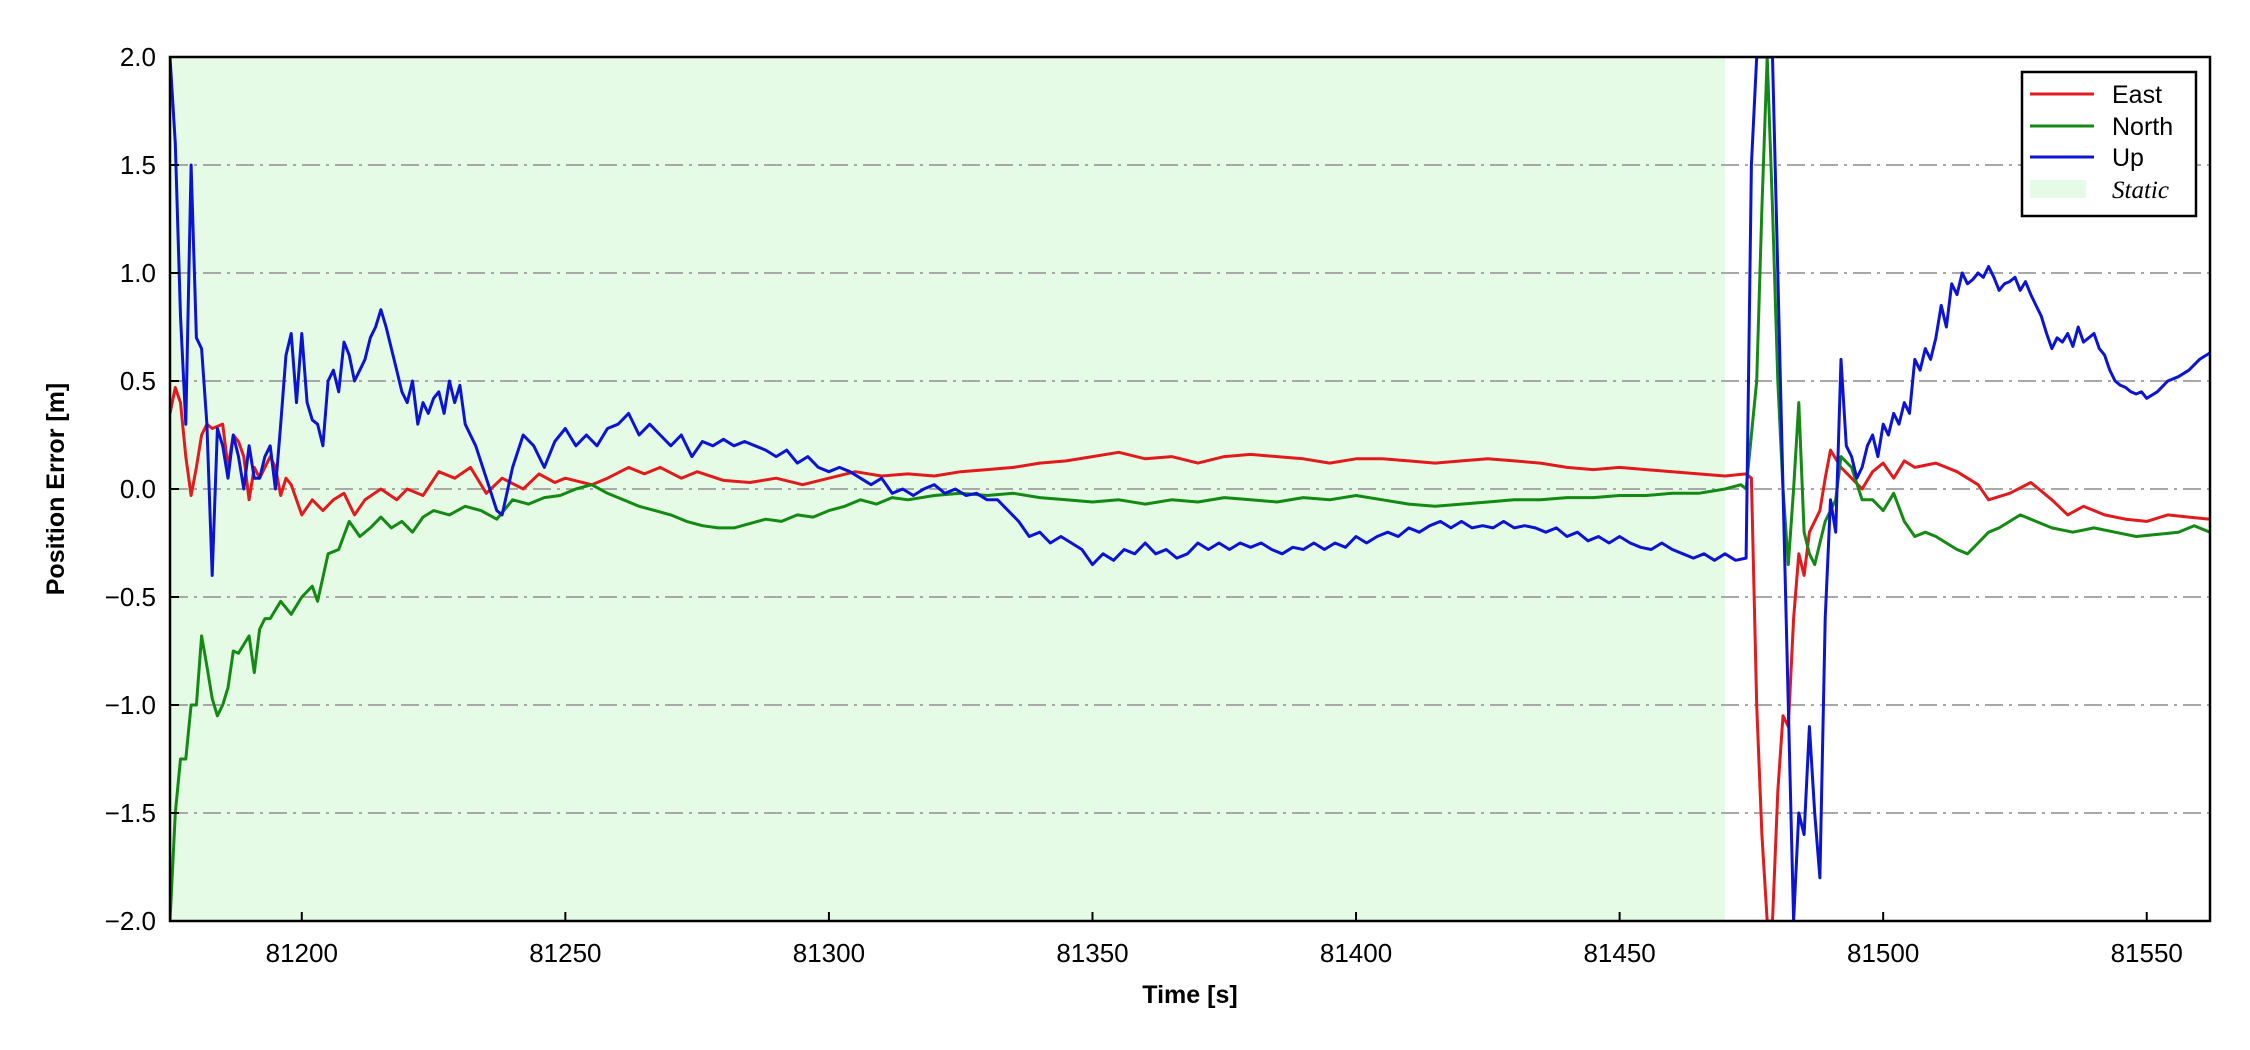 The image size is (2250, 1050). What do you see at coordinates (2109, 144) in the screenshot?
I see `legend: East North Up Static` at bounding box center [2109, 144].